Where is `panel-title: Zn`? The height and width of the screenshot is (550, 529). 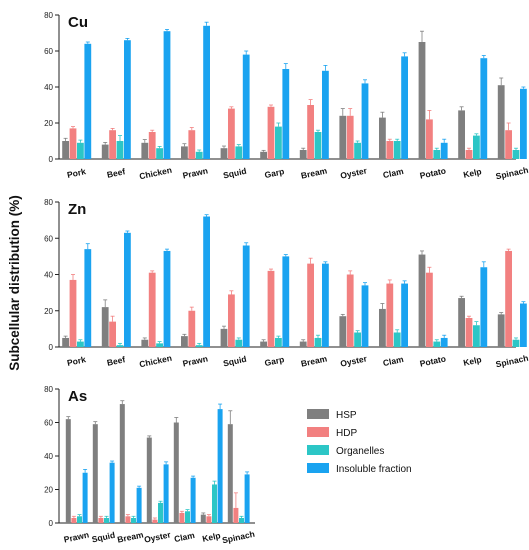 panel-title: Zn is located at coordinates (77, 209).